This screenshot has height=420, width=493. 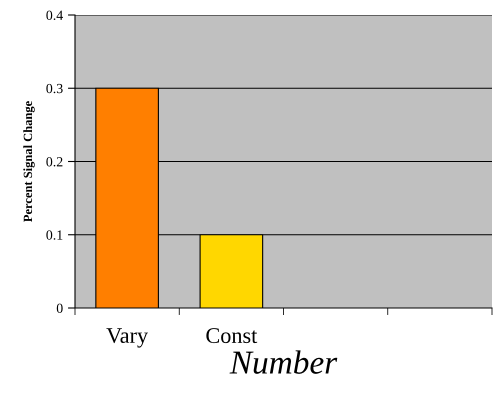 What do you see at coordinates (54, 89) in the screenshot?
I see `y-tick-label: 0.3` at bounding box center [54, 89].